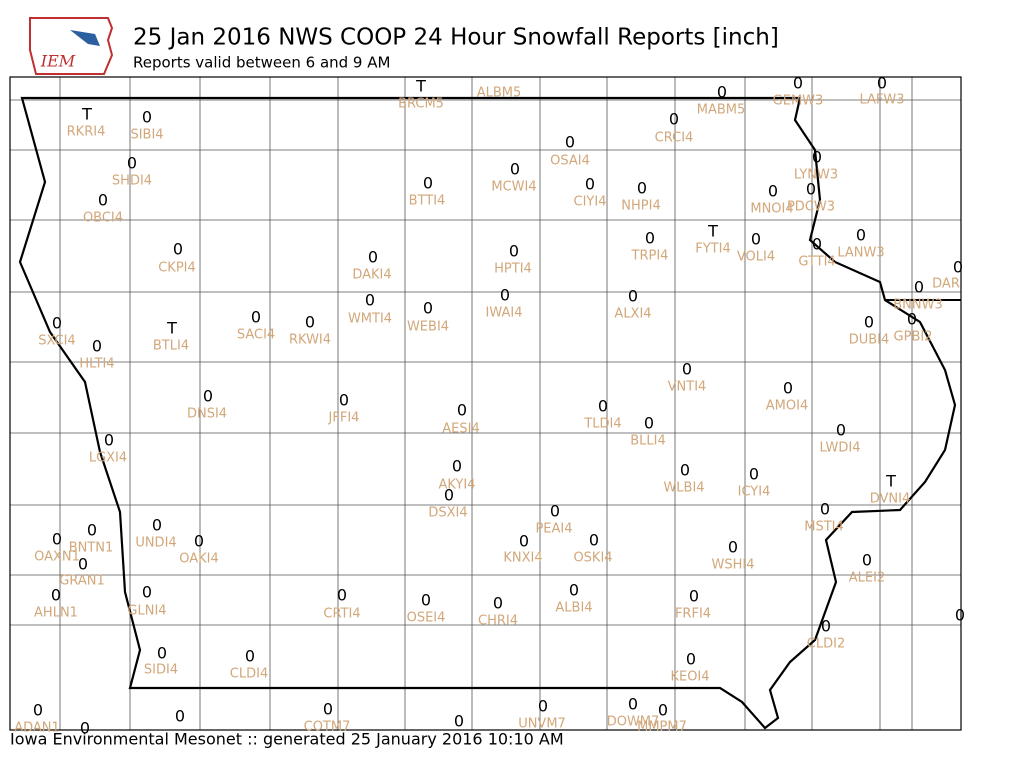 This screenshot has width=1024, height=768. What do you see at coordinates (427, 201) in the screenshot?
I see `station-id: BTTI4` at bounding box center [427, 201].